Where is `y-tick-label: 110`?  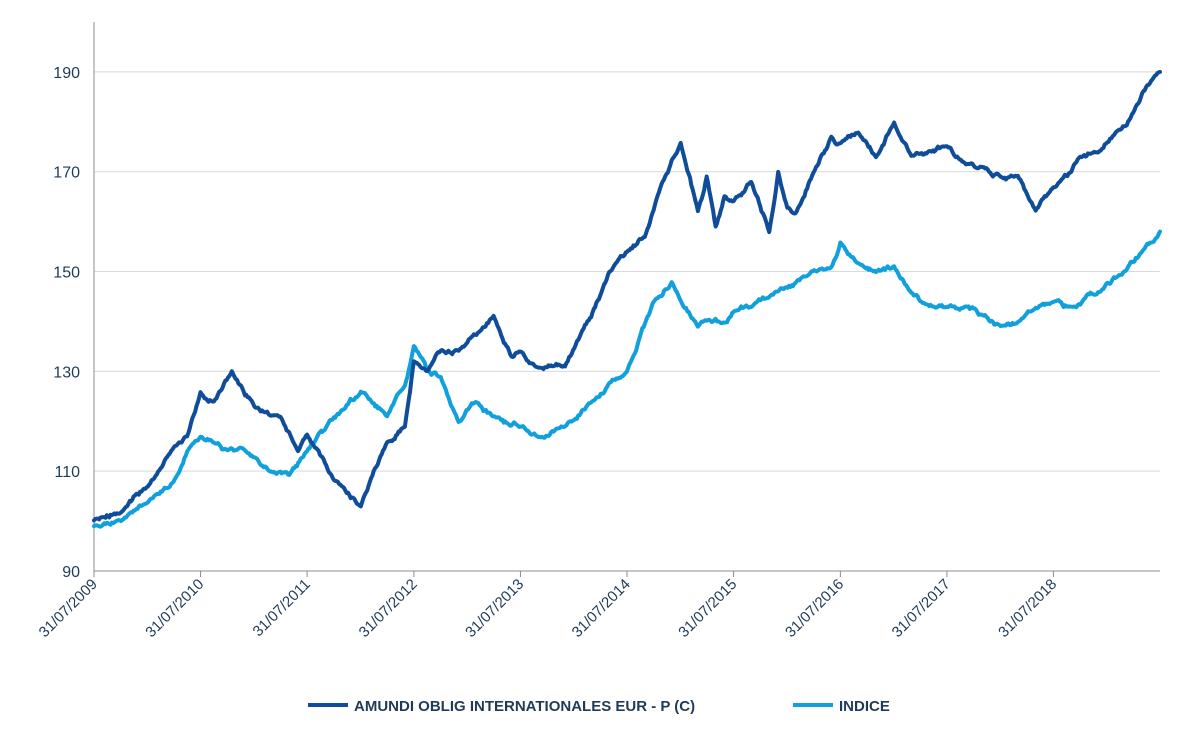
y-tick-label: 110 is located at coordinates (67, 472).